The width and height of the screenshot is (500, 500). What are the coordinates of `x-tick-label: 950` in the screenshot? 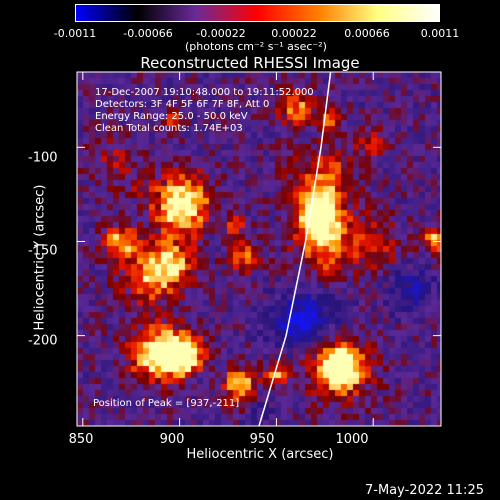 It's located at (262, 439).